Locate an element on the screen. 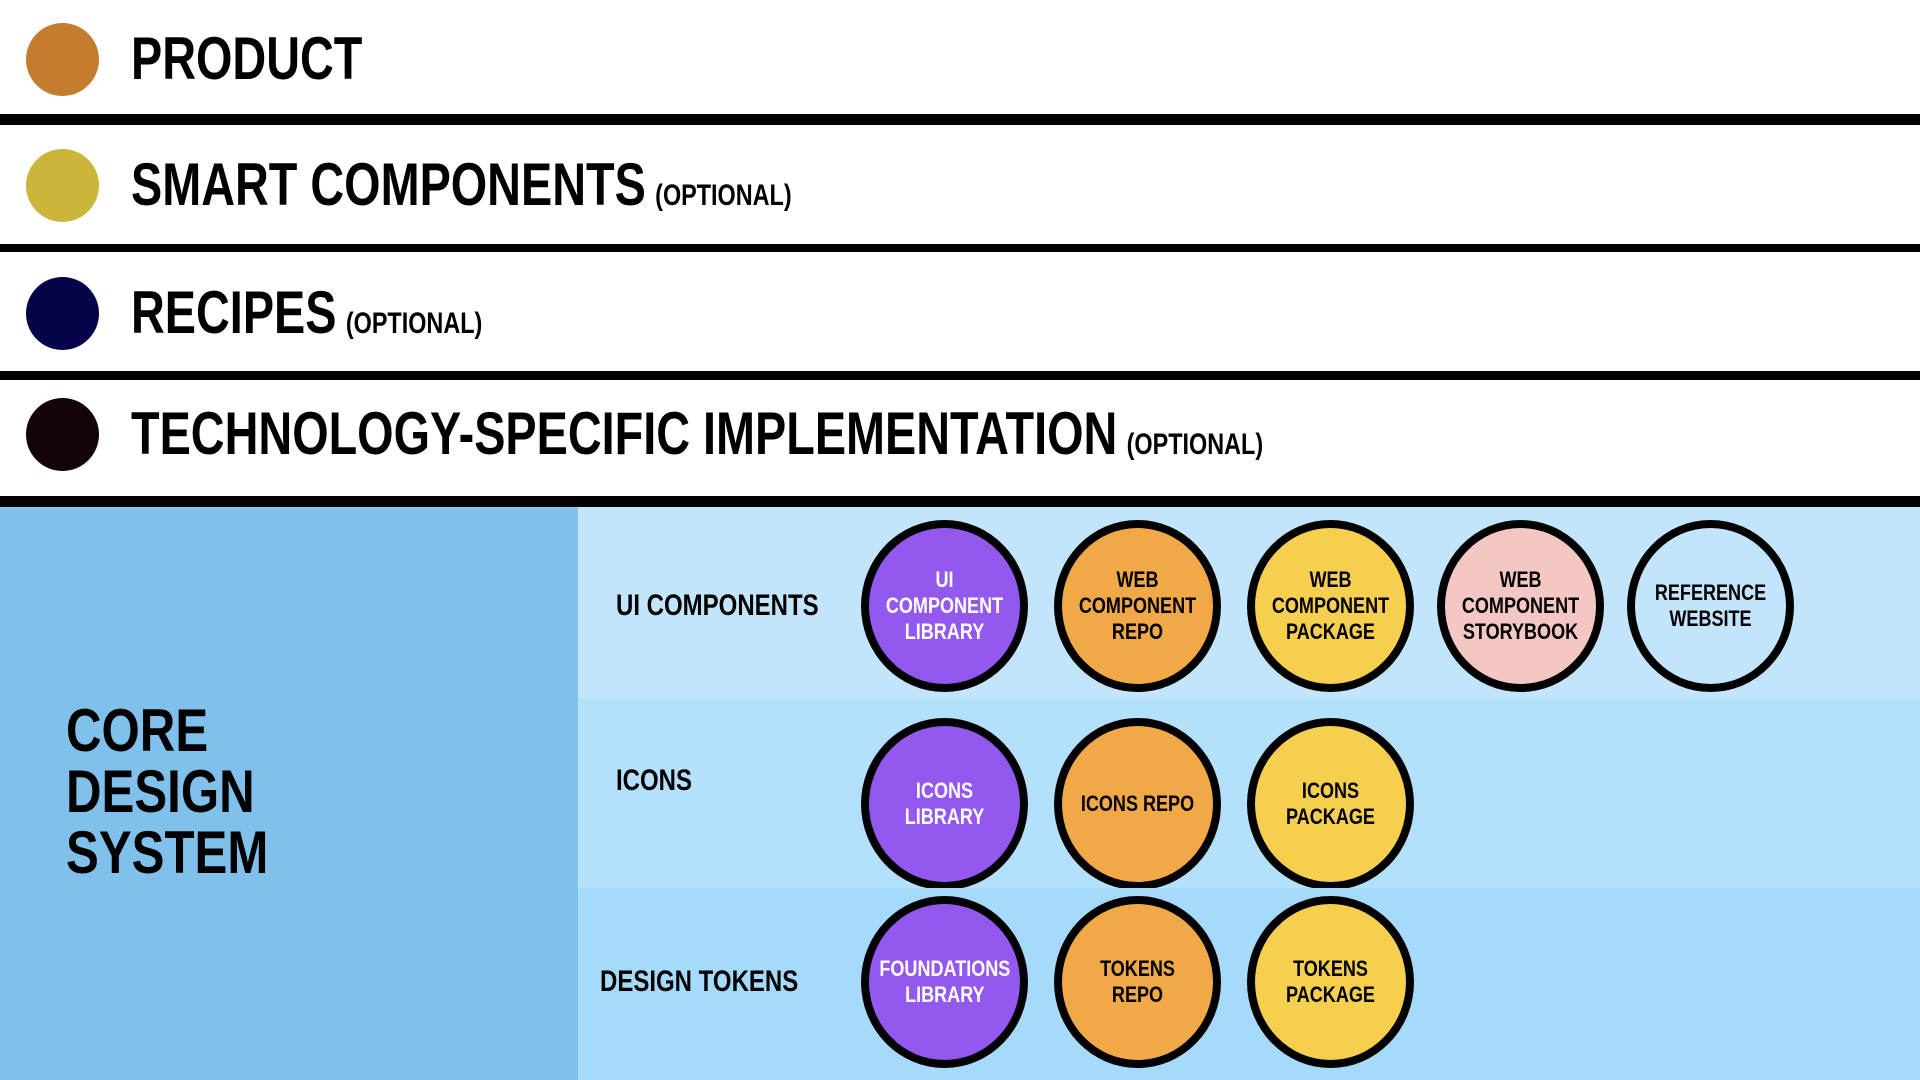 The width and height of the screenshot is (1920, 1080). artifact-circle: WEB COMPONENT STORYBOOK is located at coordinates (1520, 606).